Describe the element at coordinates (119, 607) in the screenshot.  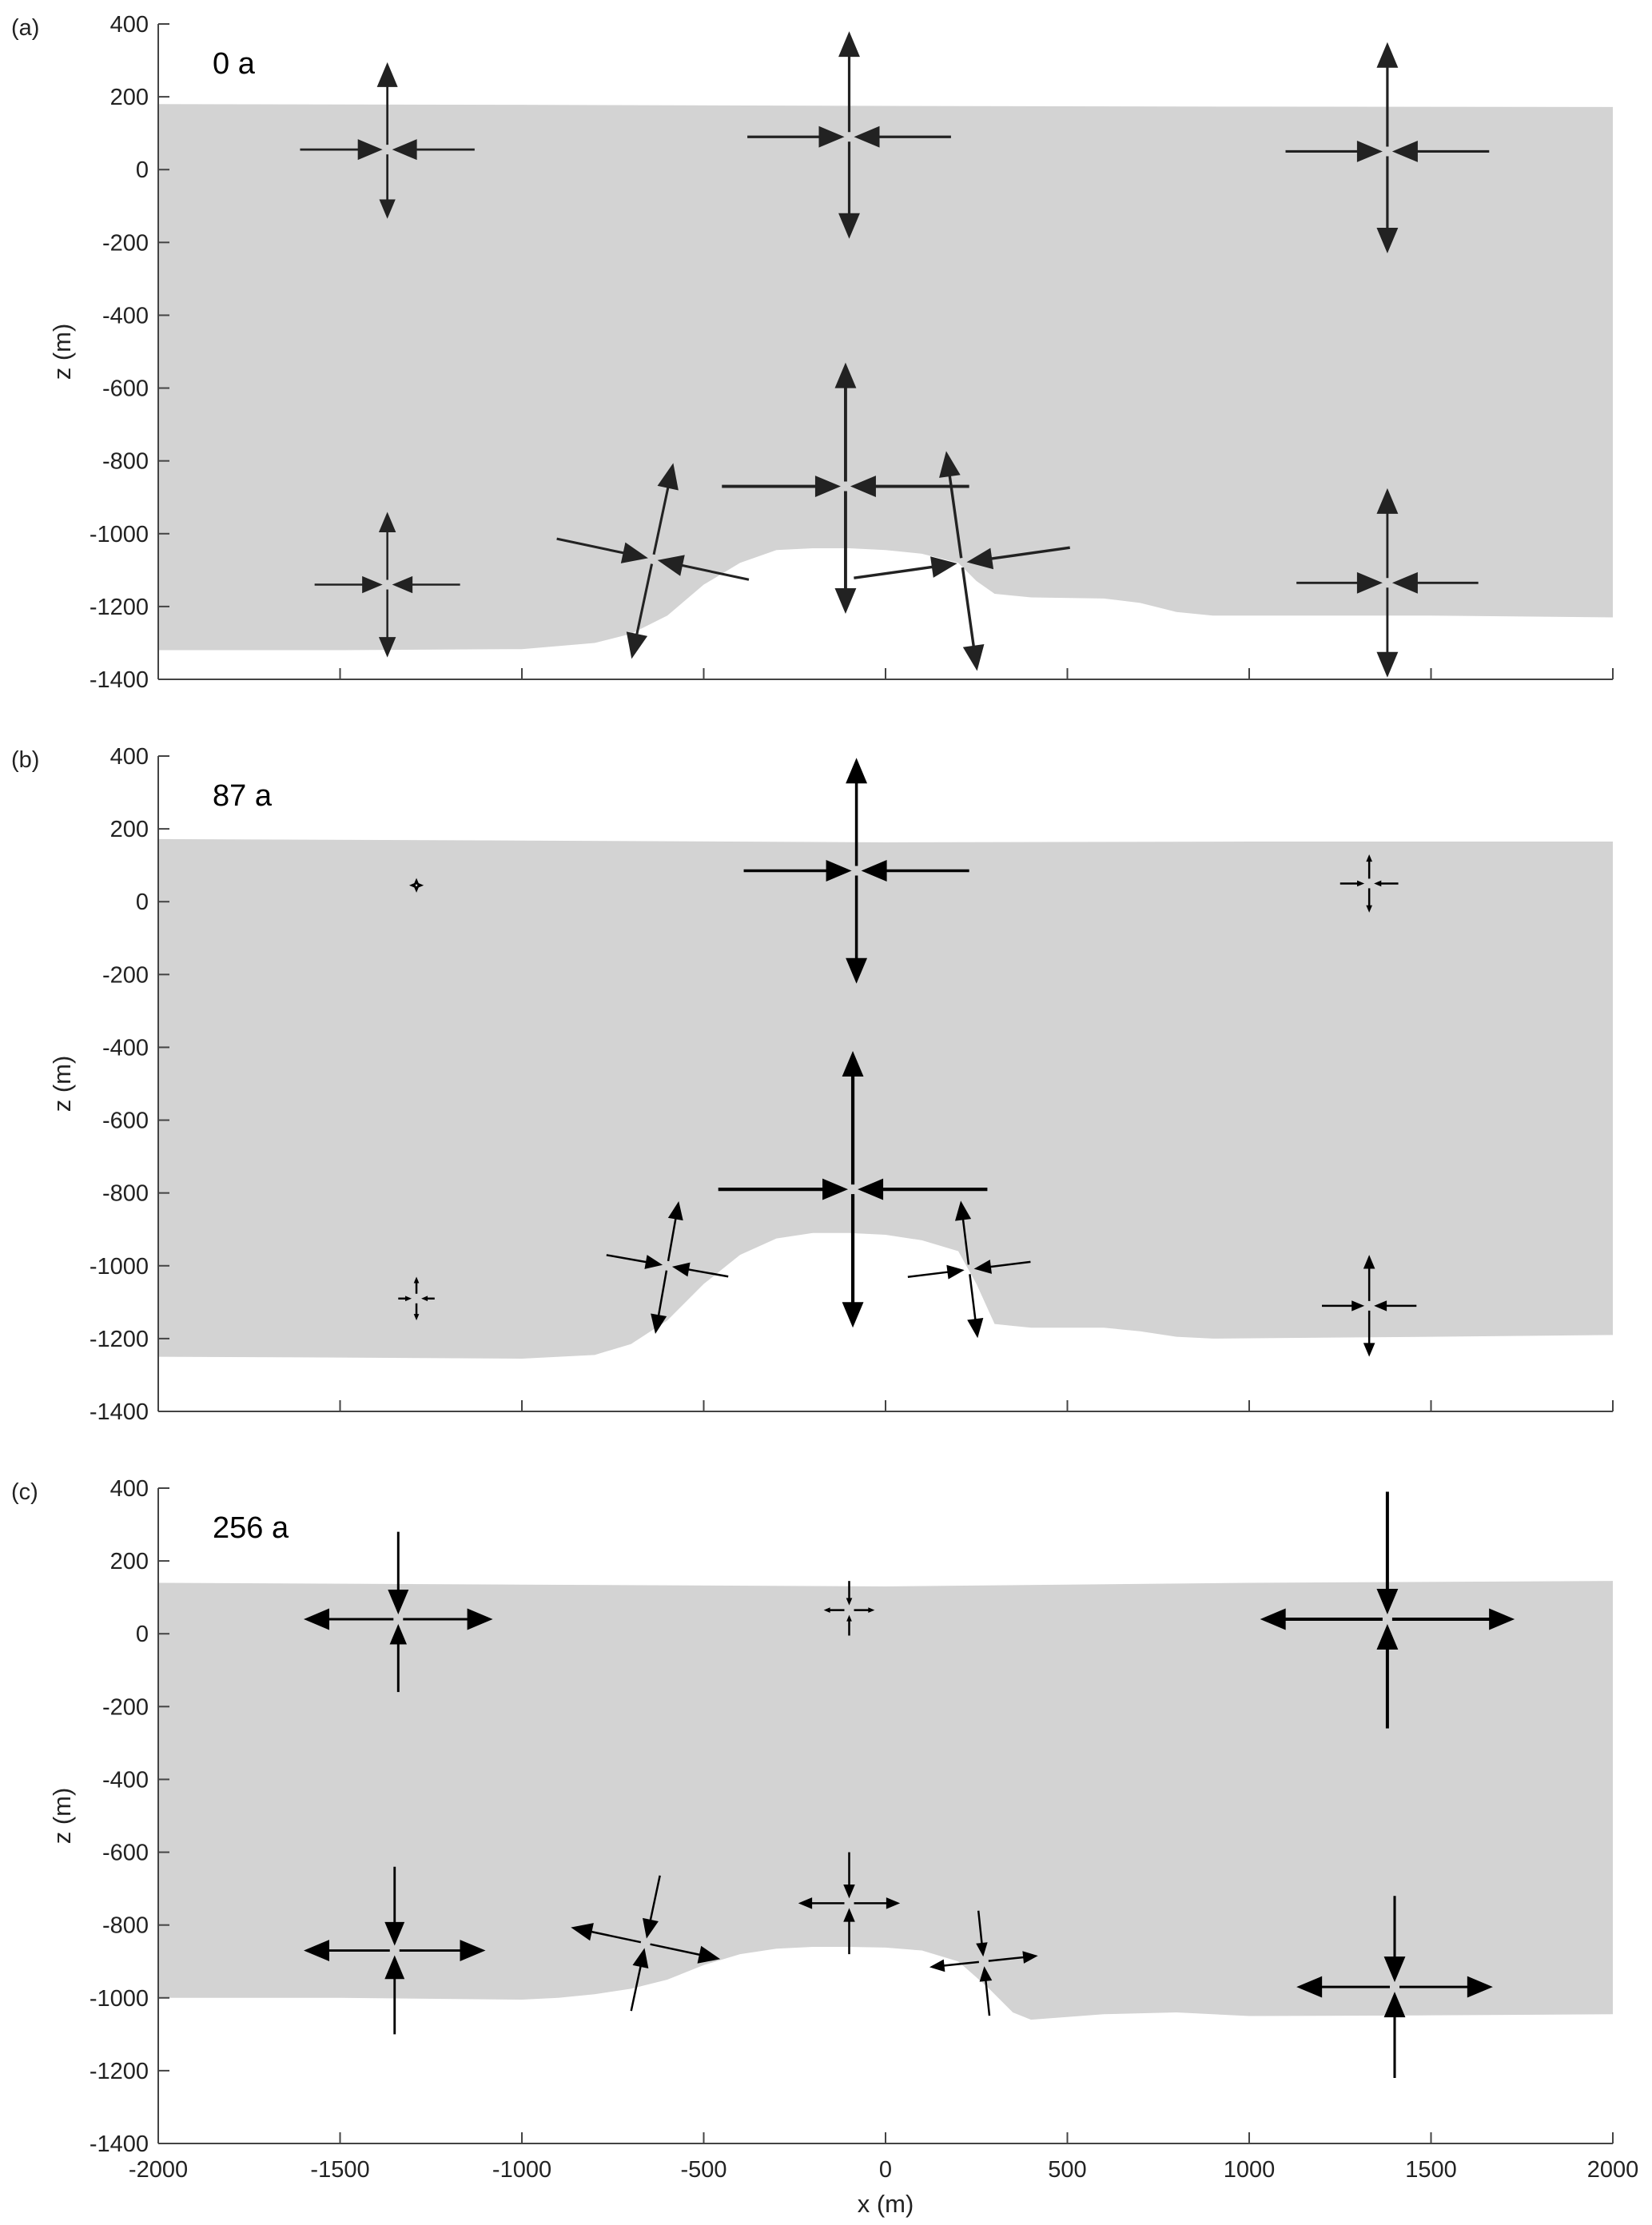
I see `y-tick-label: -1200` at that location.